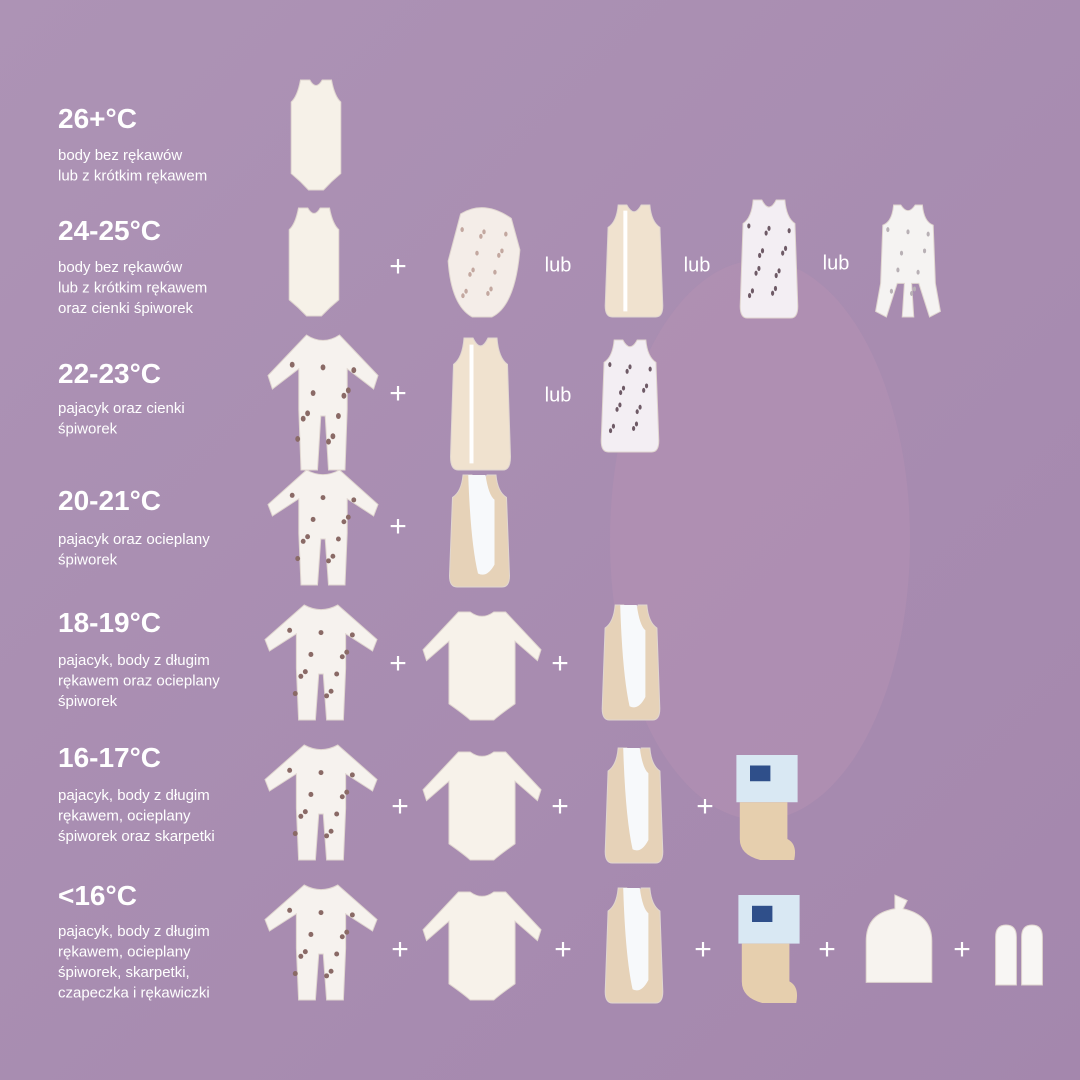  What do you see at coordinates (134, 539) in the screenshot?
I see `description-line: pajacyk oraz ocieplany` at bounding box center [134, 539].